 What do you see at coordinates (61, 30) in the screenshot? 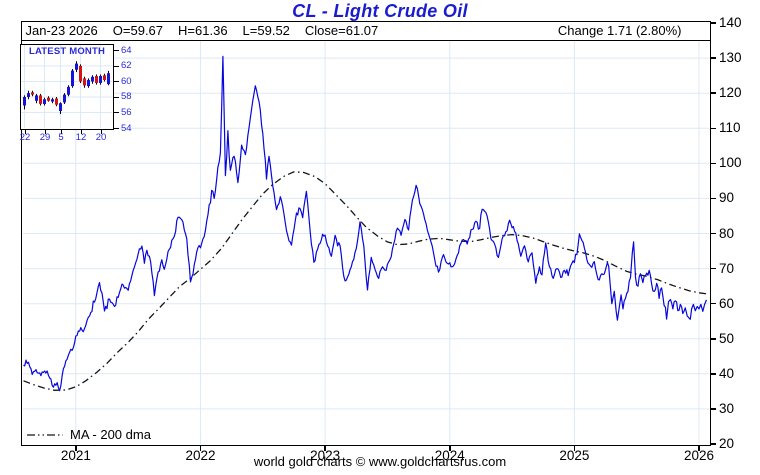
I see `ohlc-date: Jan-23 2026` at bounding box center [61, 30].